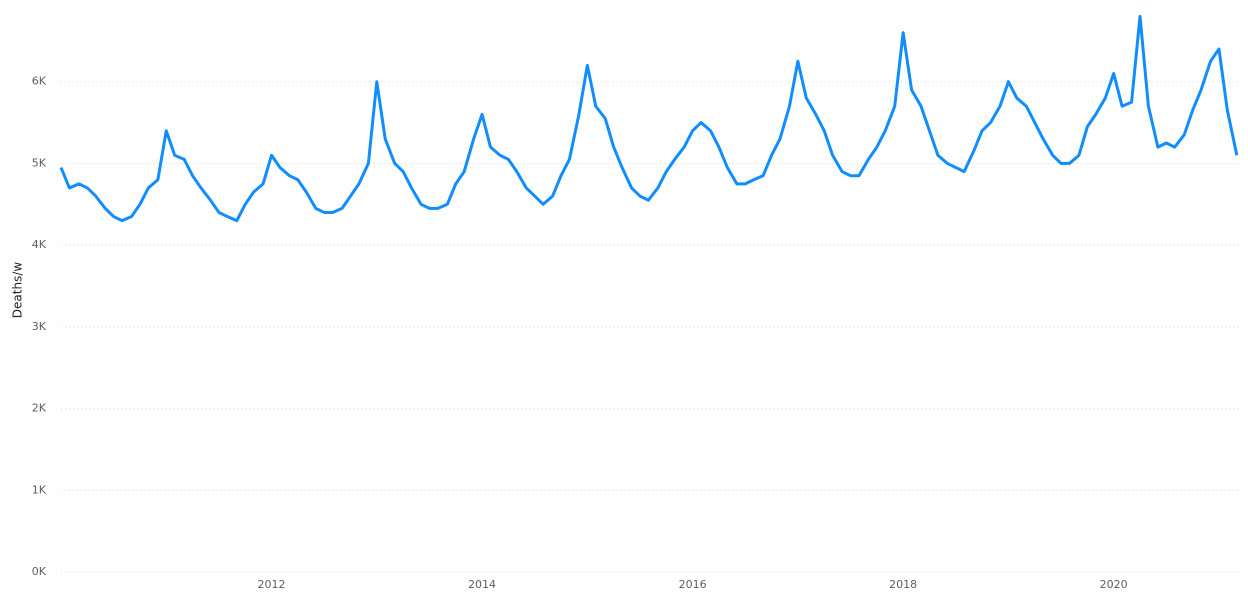 This screenshot has height=594, width=1248. I want to click on y-axis-label: Deaths/w, so click(18, 290).